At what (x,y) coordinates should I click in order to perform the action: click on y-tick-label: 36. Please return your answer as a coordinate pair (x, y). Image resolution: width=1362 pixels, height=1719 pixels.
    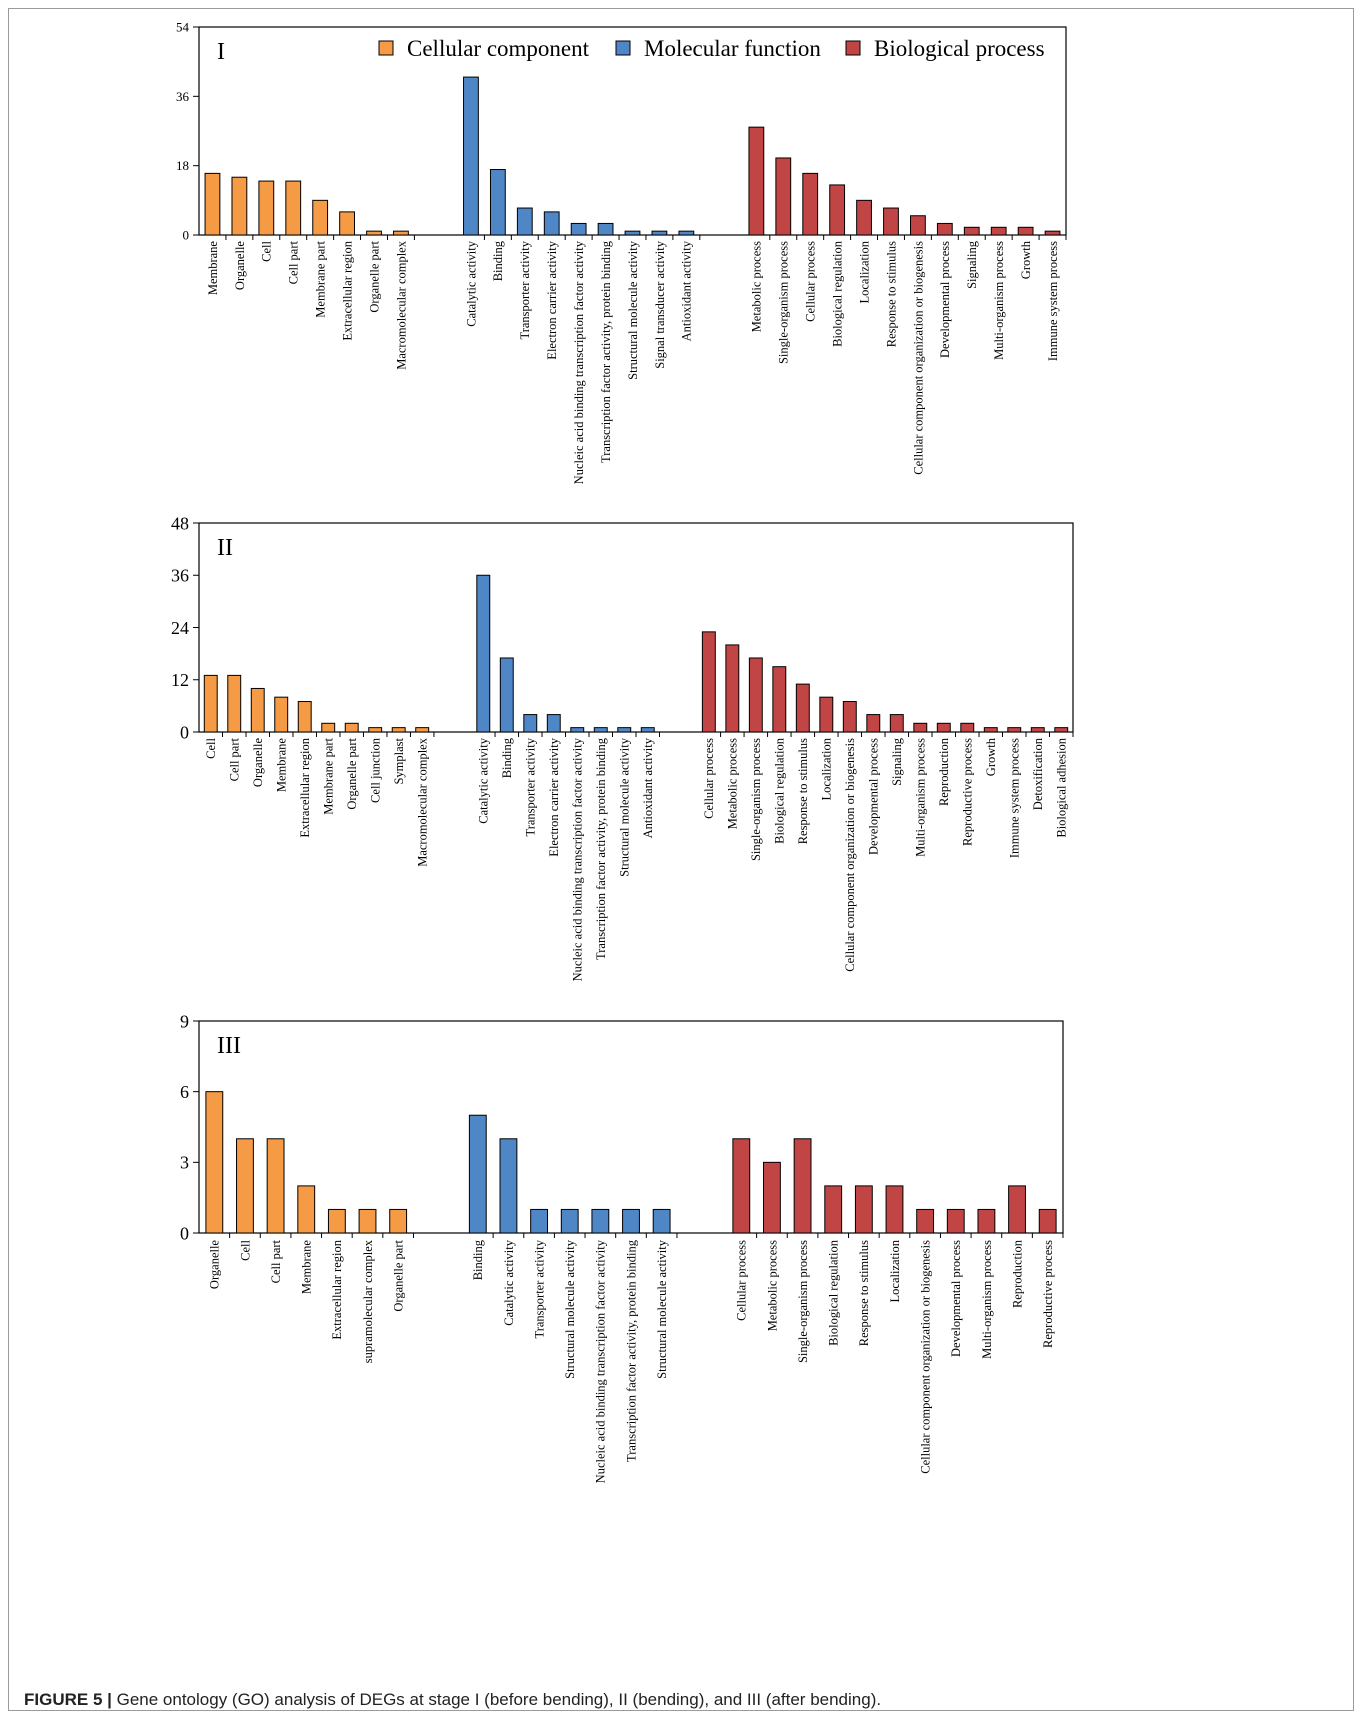
    Looking at the image, I should click on (180, 576).